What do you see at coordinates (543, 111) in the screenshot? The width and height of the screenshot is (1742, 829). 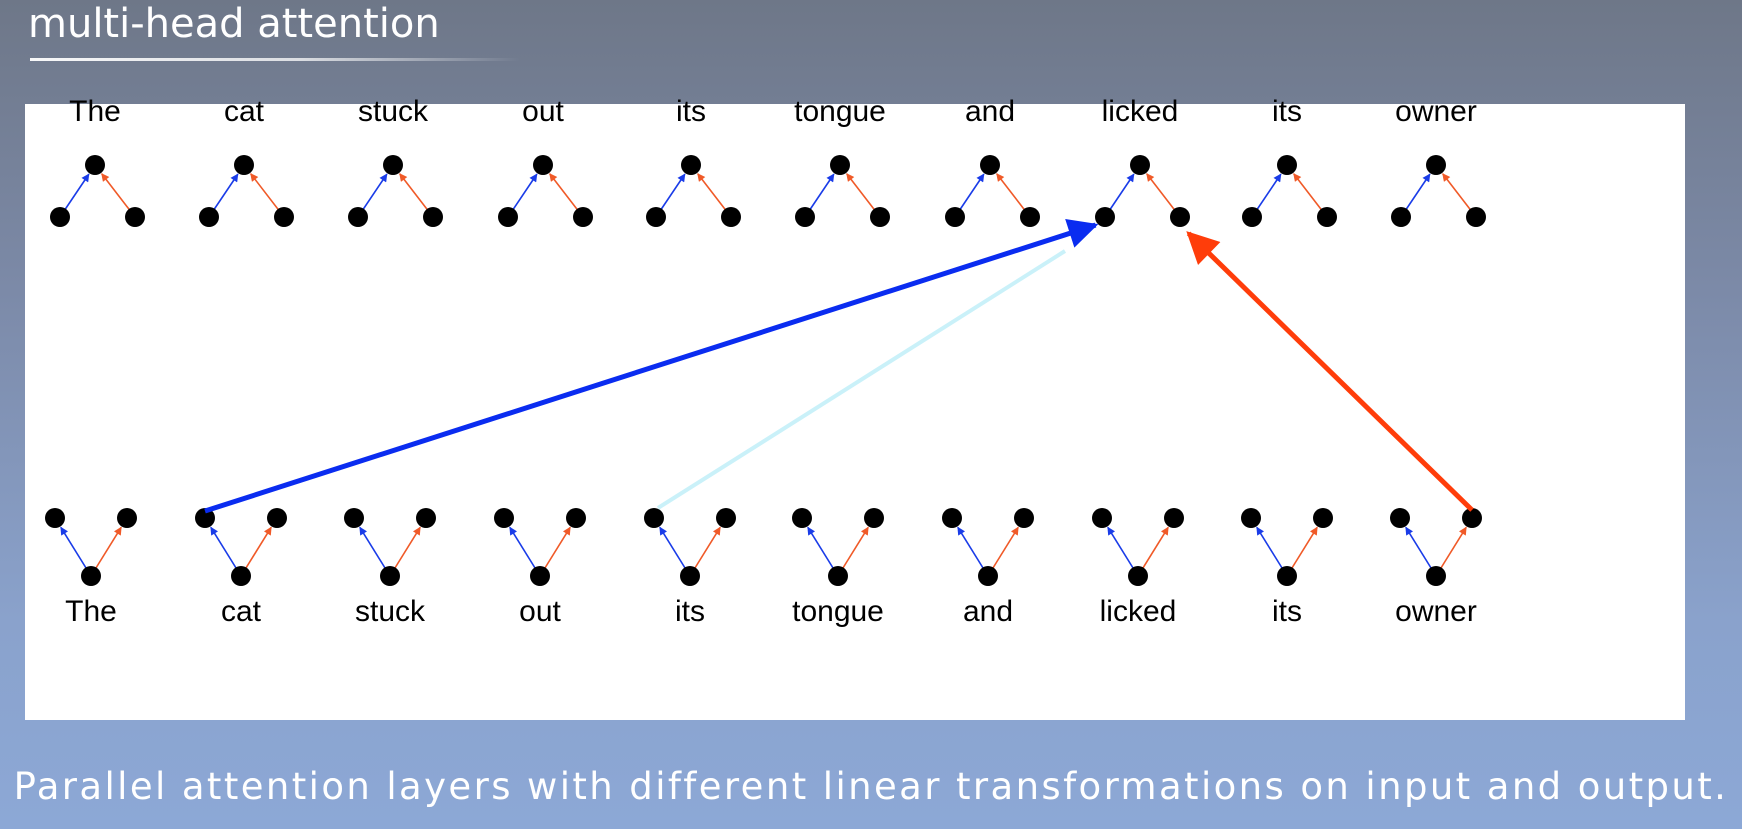 I see `top-word-label: out` at bounding box center [543, 111].